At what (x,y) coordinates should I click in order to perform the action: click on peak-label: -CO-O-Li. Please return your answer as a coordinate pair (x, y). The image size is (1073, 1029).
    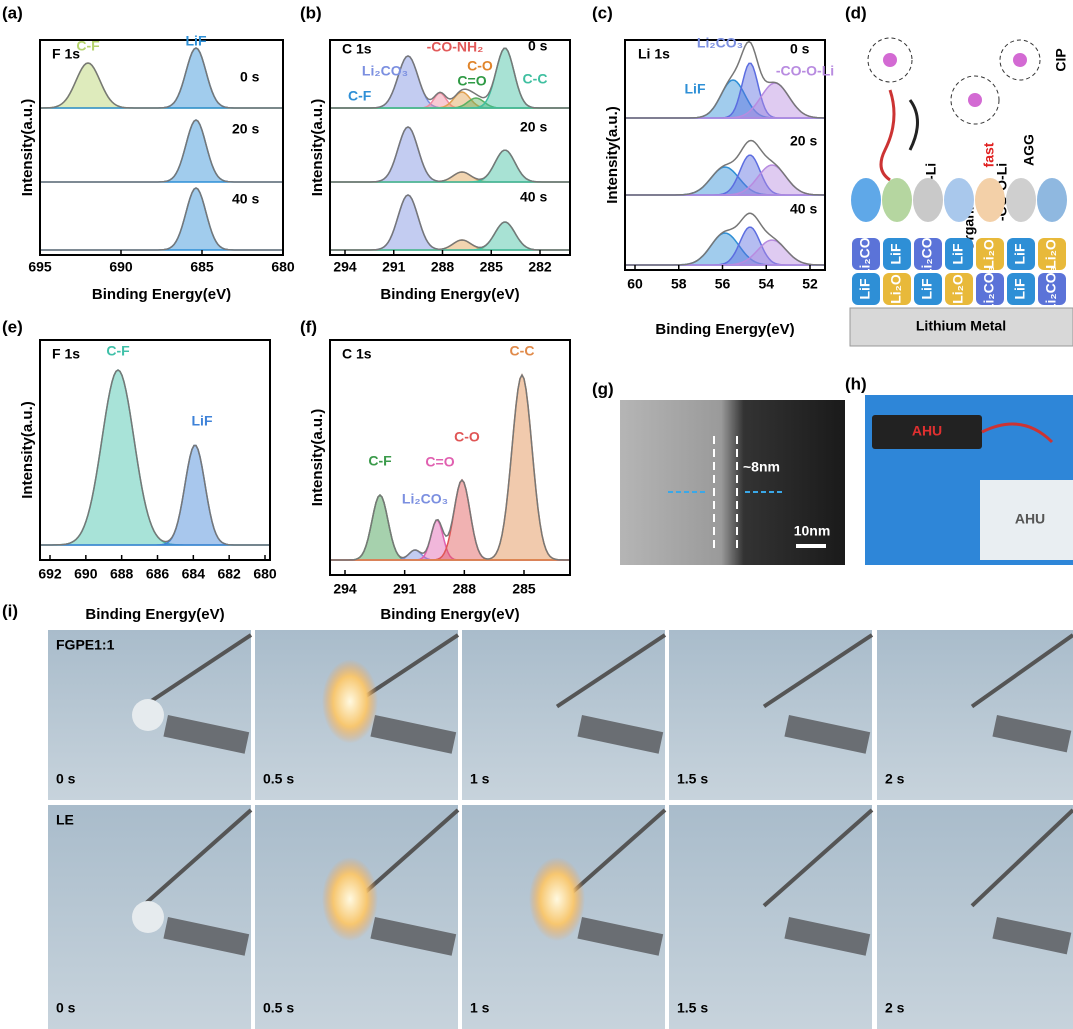
    Looking at the image, I should click on (805, 71).